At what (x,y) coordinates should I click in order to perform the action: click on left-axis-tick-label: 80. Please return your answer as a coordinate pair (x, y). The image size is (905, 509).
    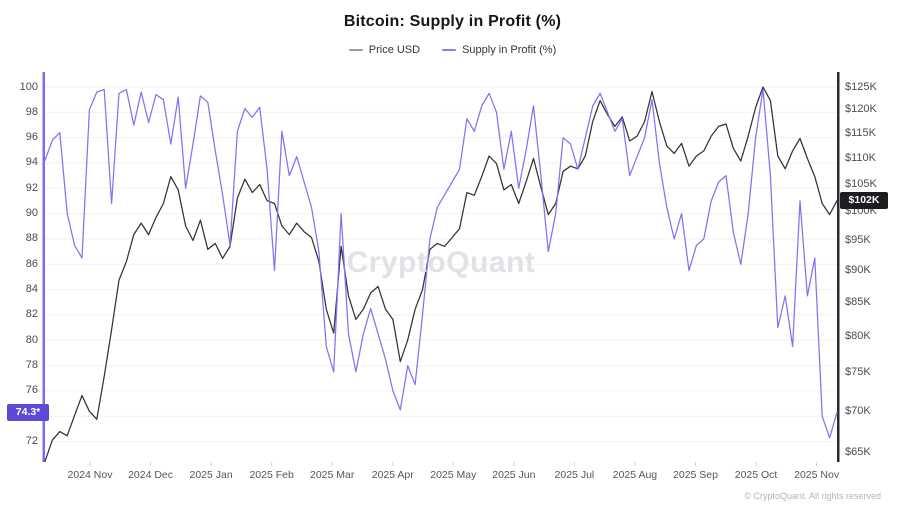
    Looking at the image, I should click on (31, 339).